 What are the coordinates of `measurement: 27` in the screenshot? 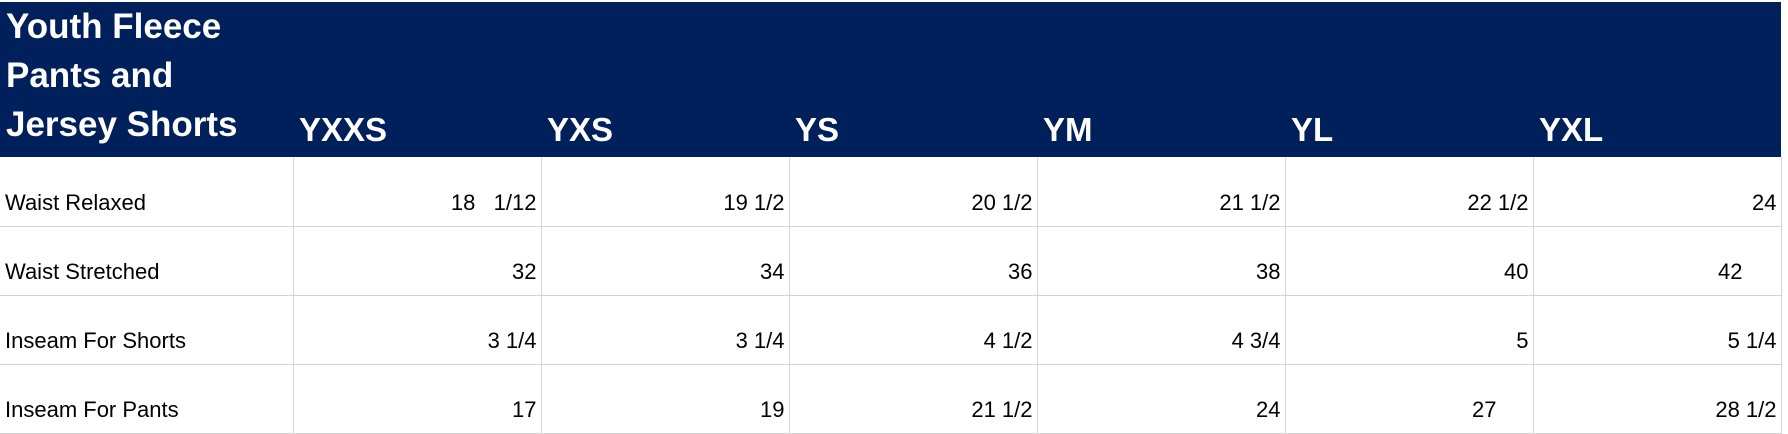 It's located at (1409, 399).